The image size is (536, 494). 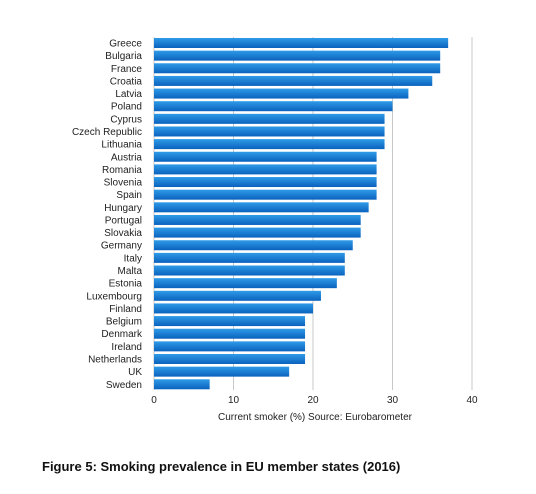 What do you see at coordinates (126, 347) in the screenshot?
I see `category-label: Ireland` at bounding box center [126, 347].